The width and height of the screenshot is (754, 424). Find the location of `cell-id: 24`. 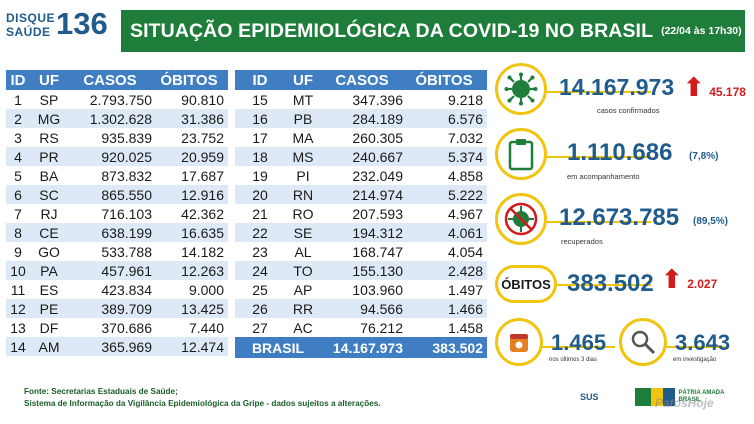

cell-id: 24 is located at coordinates (260, 270).